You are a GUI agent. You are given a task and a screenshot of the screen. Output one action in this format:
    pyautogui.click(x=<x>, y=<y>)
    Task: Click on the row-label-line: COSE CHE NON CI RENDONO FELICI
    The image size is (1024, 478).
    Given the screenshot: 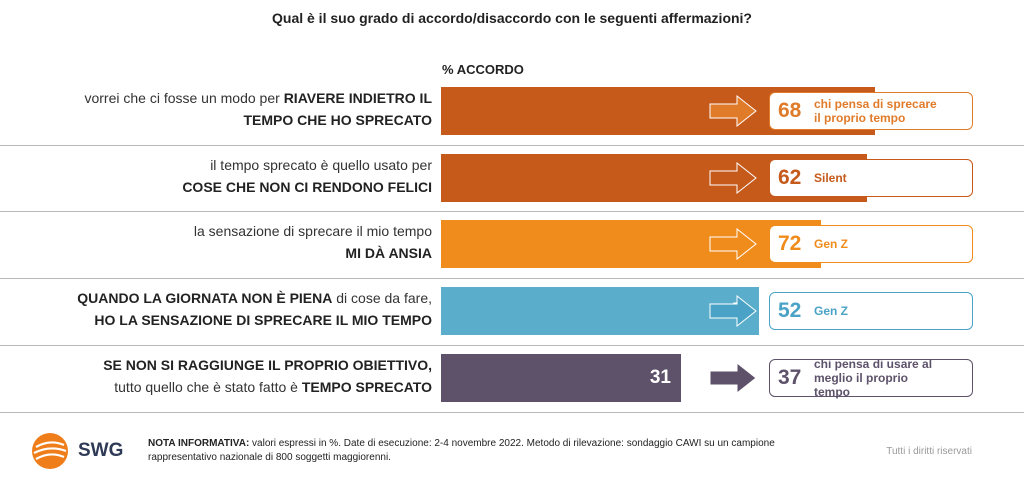 What is the action you would take?
    pyautogui.click(x=222, y=187)
    